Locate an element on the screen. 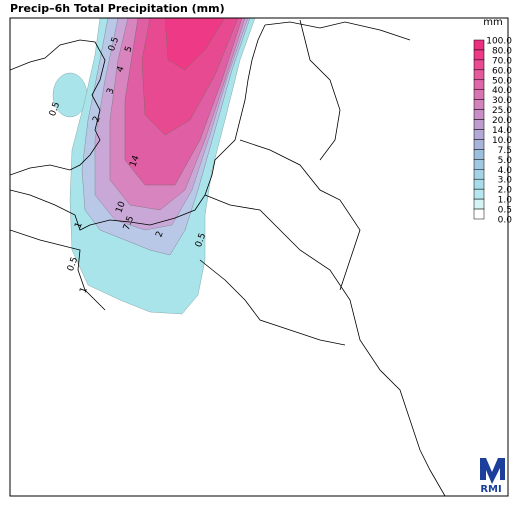 This screenshot has height=508, width=516. colorbar-label: 70.0 is located at coordinates (502, 61).